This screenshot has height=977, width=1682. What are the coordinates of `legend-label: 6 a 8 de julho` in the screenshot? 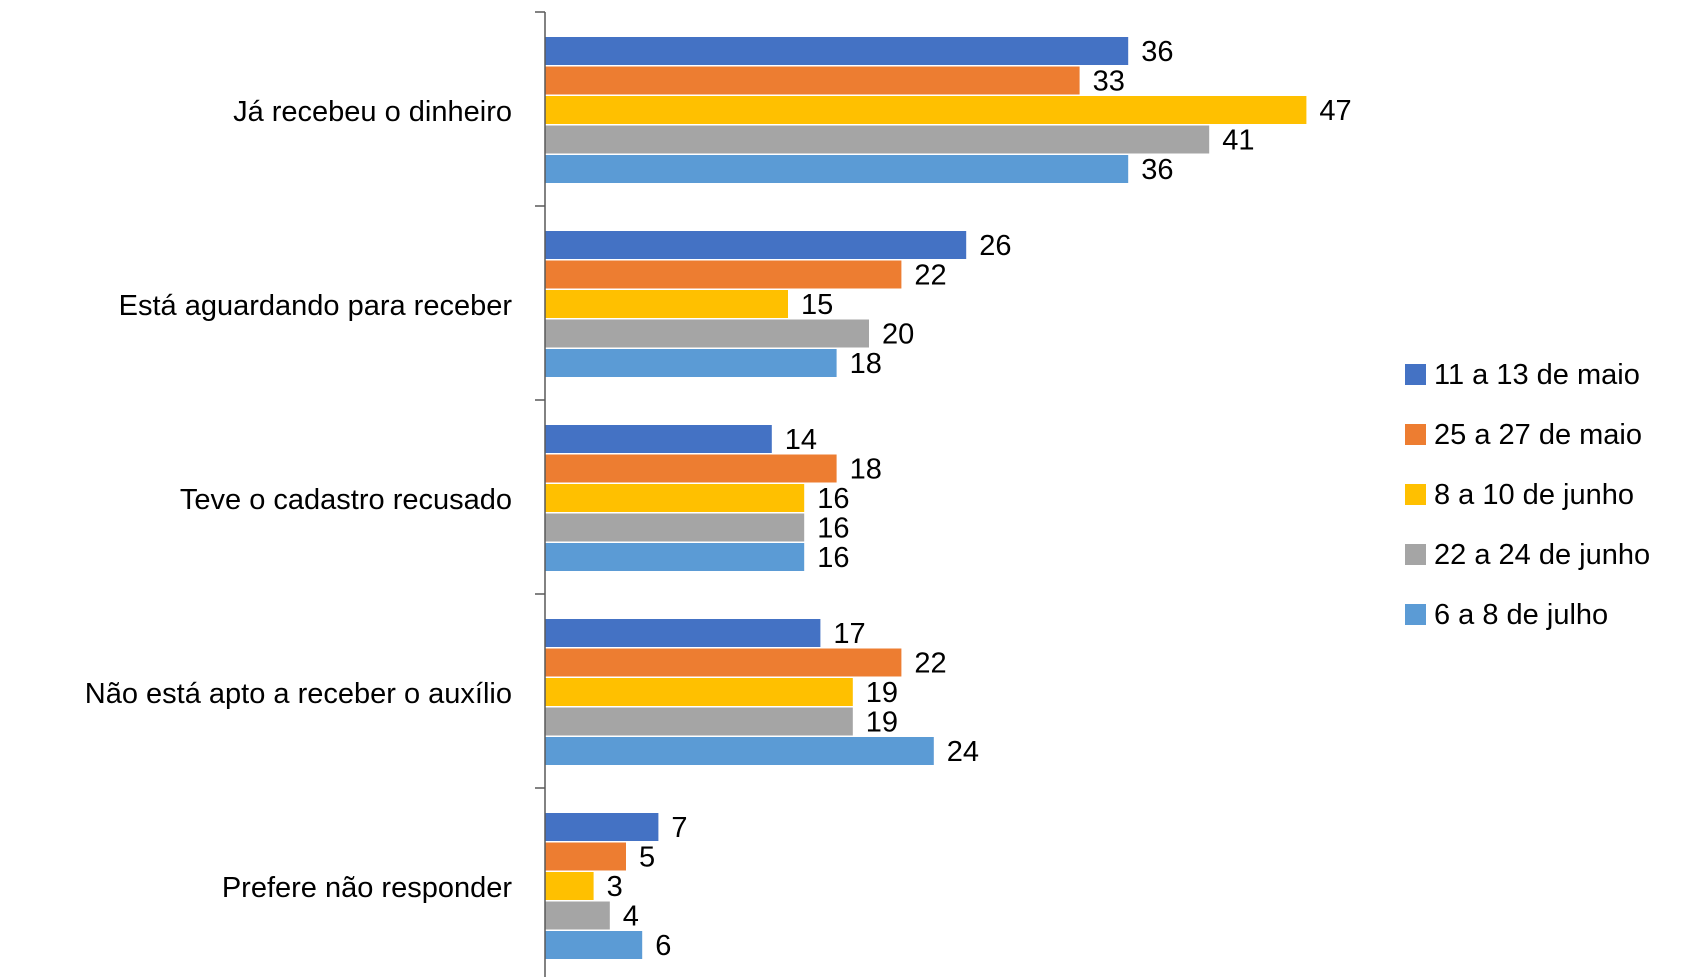 It's located at (1521, 615).